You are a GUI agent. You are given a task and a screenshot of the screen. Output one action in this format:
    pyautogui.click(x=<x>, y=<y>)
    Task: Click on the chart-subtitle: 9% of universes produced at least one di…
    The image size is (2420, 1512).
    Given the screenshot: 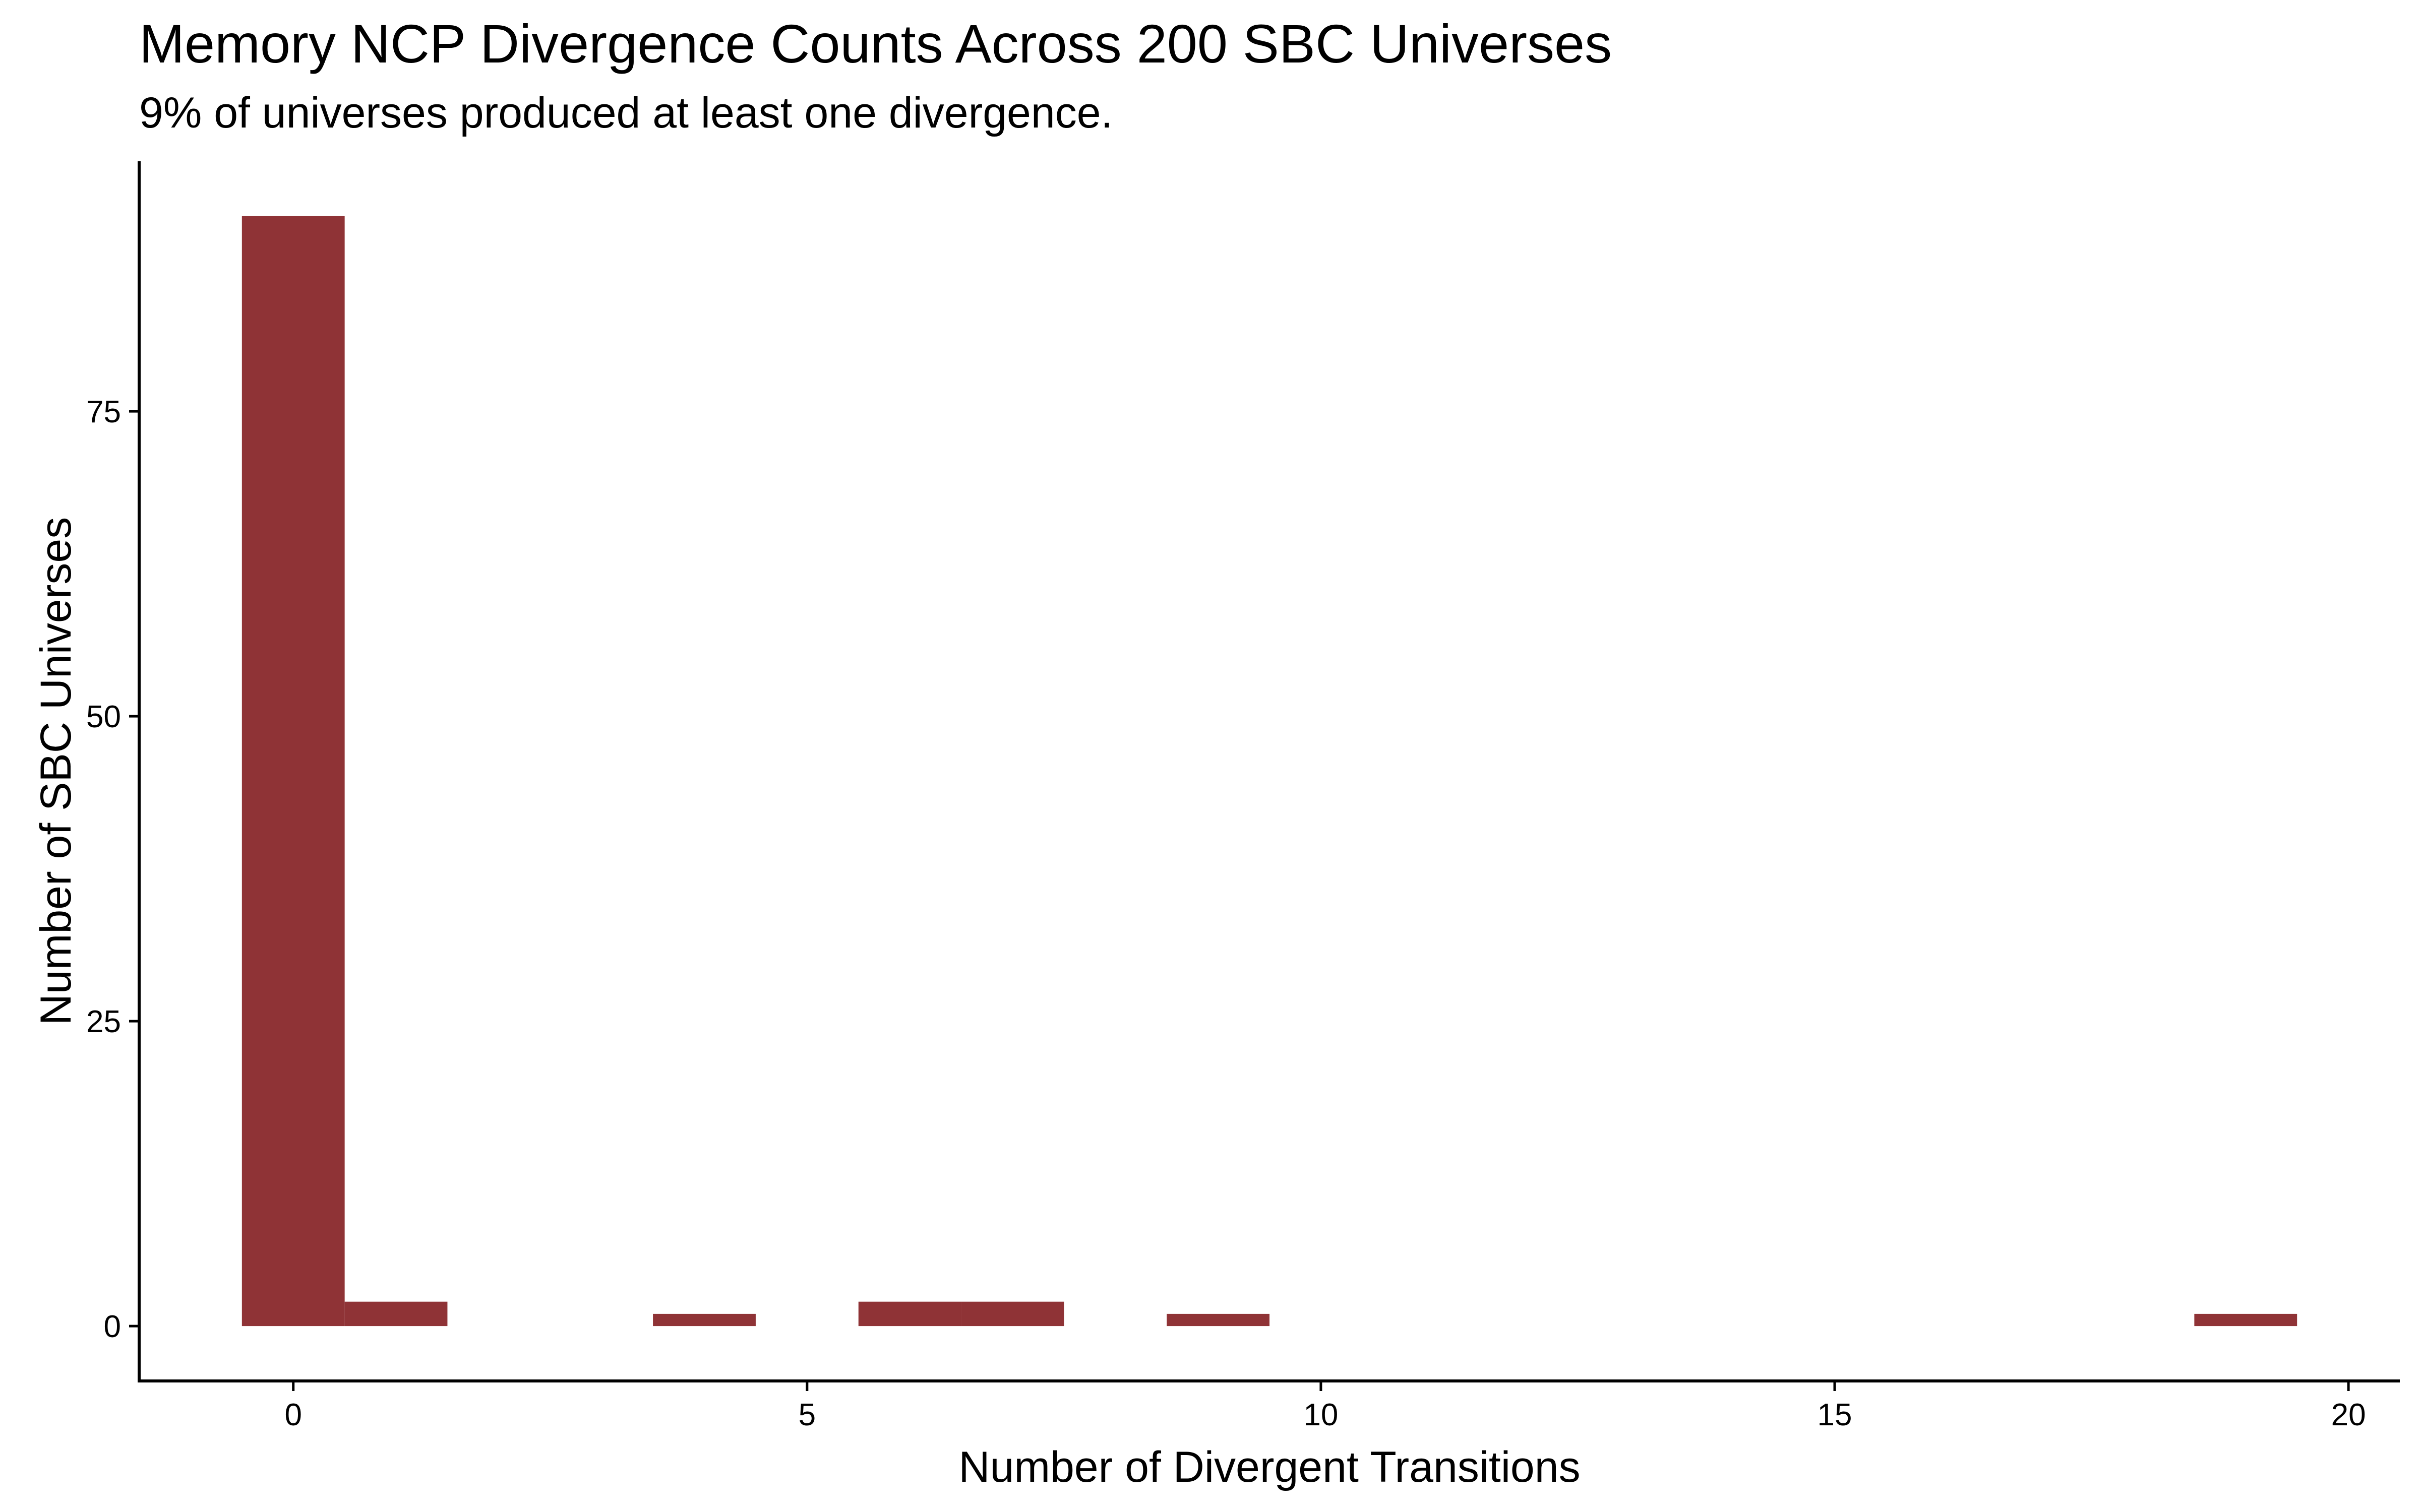 What is the action you would take?
    pyautogui.click(x=626, y=113)
    